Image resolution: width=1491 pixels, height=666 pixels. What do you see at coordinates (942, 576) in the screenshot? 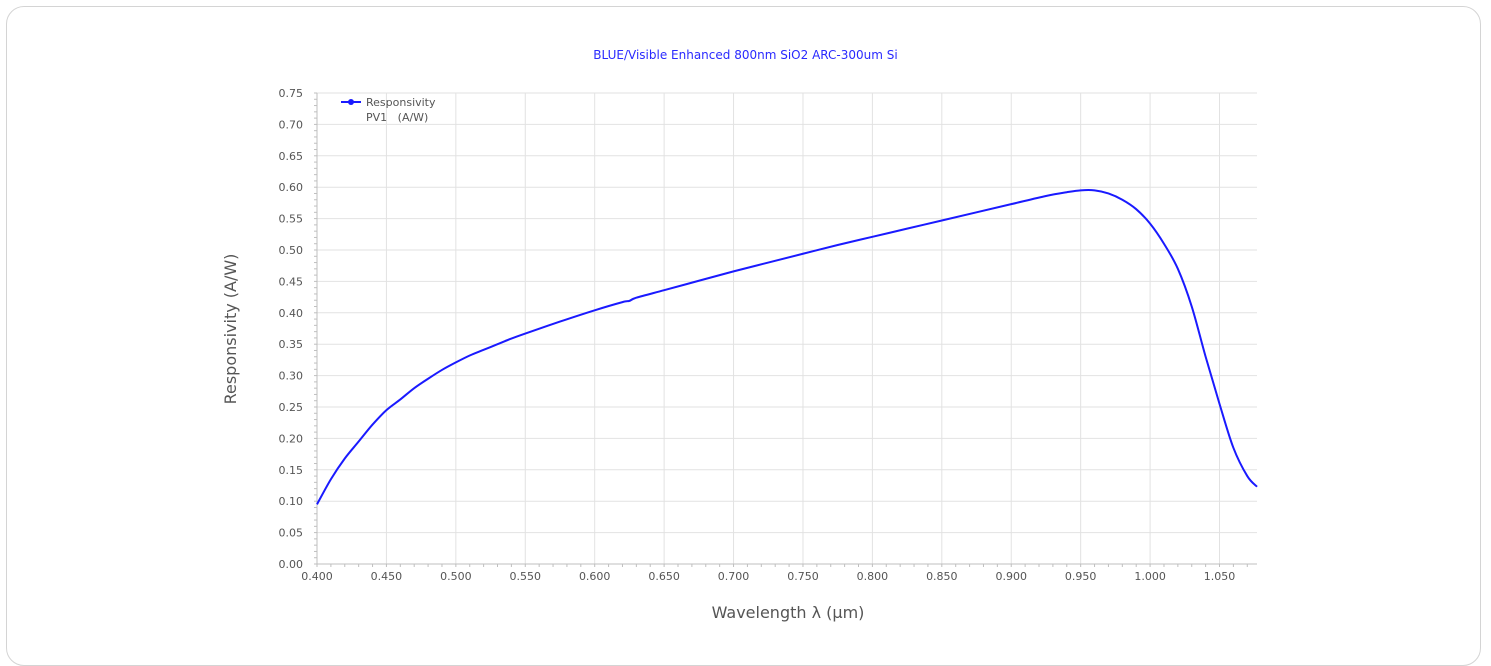
I see `x-tick-label: 0.850` at bounding box center [942, 576].